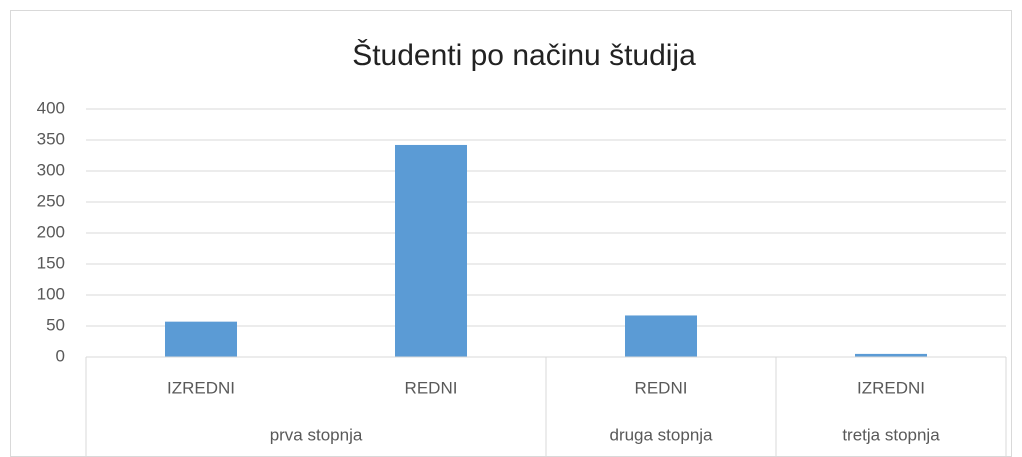 This screenshot has height=457, width=1022. What do you see at coordinates (524, 55) in the screenshot?
I see `chart-title: Študenti po načinu študija` at bounding box center [524, 55].